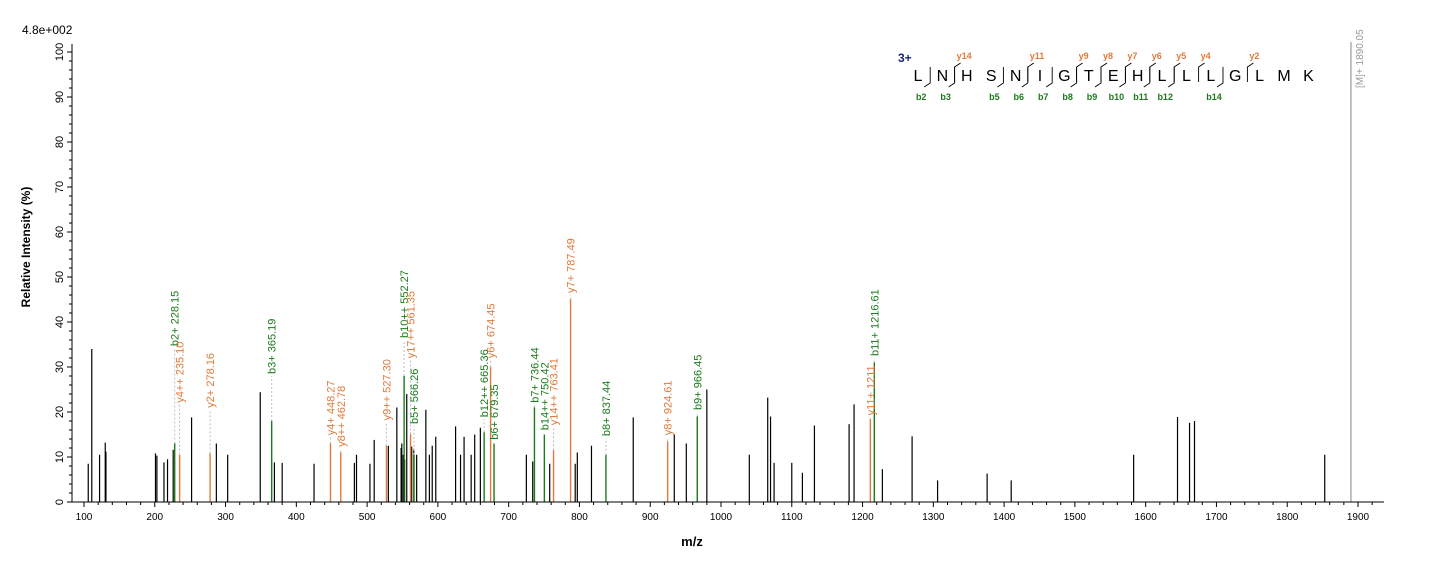 The height and width of the screenshot is (567, 1436). Describe the element at coordinates (1360, 58) in the screenshot. I see `precursor-label: [M]+ 1890.05` at that location.